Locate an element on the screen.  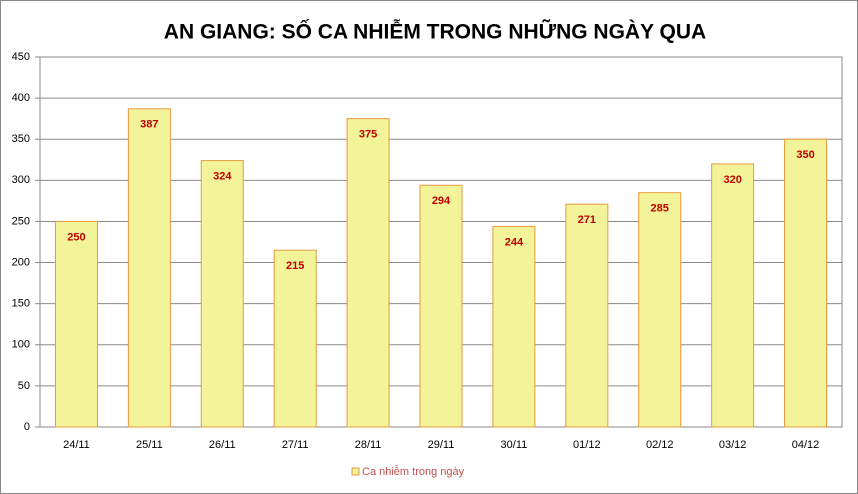
y-tick-label: 350 is located at coordinates (21, 139).